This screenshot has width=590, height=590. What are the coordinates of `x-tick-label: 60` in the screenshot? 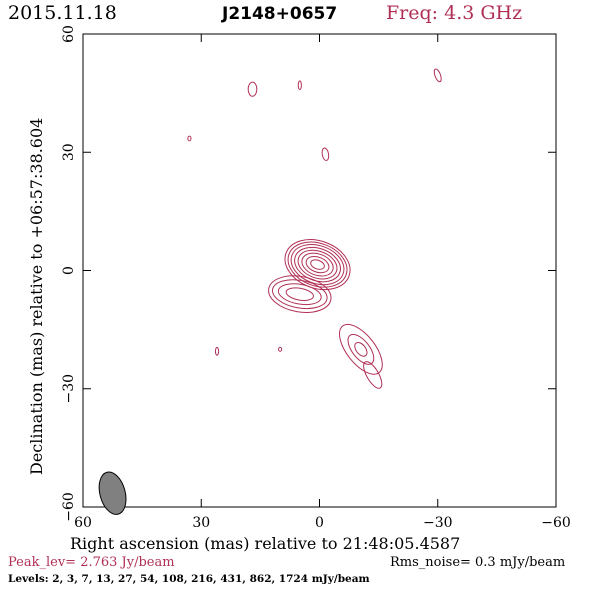 It's located at (83, 523).